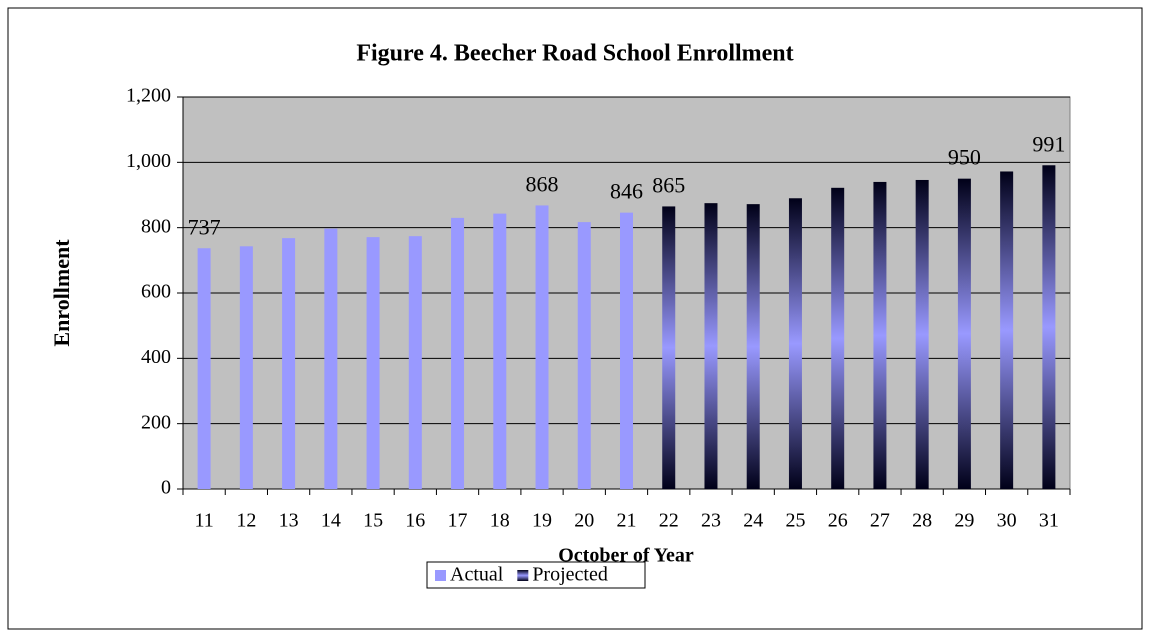 The width and height of the screenshot is (1150, 642). I want to click on data-label: 991, so click(1048, 143).